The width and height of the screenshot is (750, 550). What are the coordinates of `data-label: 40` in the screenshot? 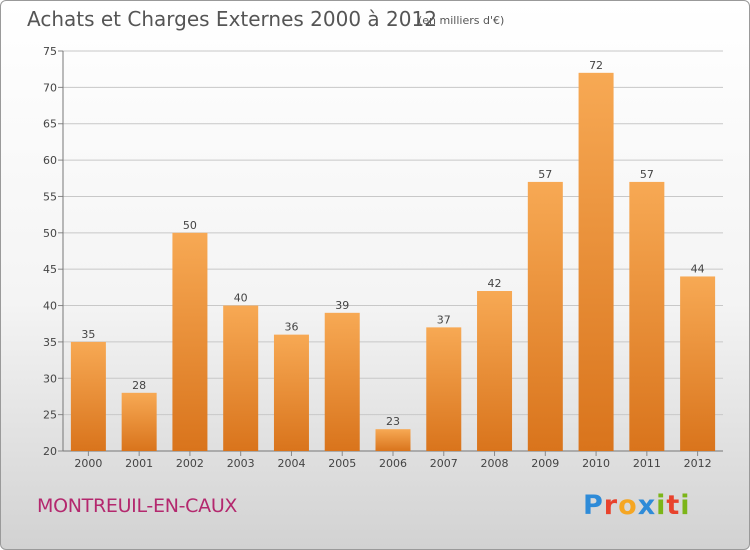 It's located at (241, 298).